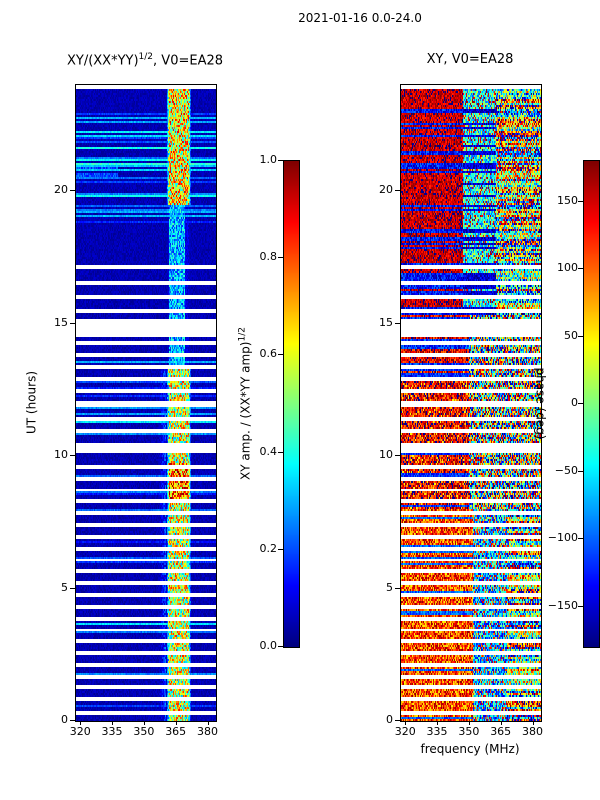  I want to click on right-panel-title: XY, V0=EA28, so click(470, 59).